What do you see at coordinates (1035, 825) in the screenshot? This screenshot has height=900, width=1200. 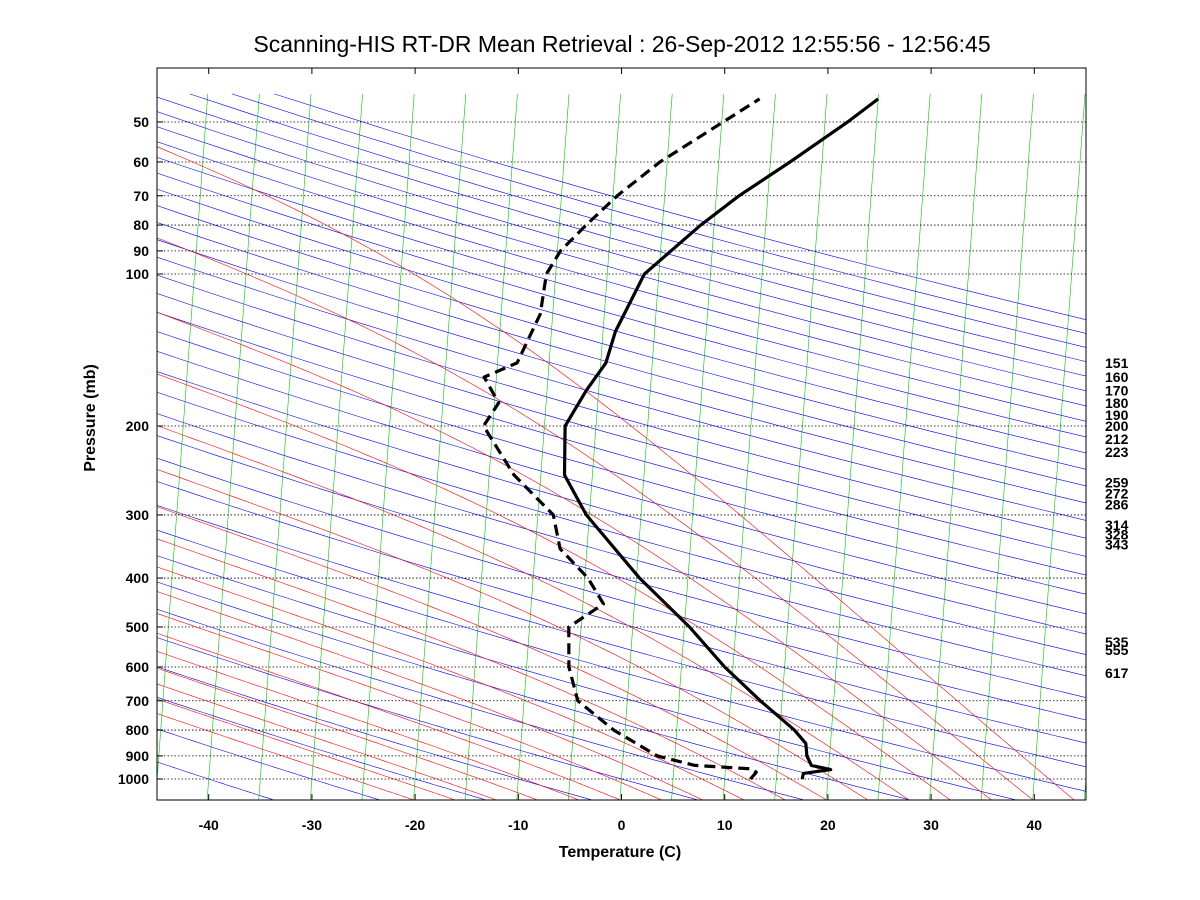 I see `x-tick-label: 40` at bounding box center [1035, 825].